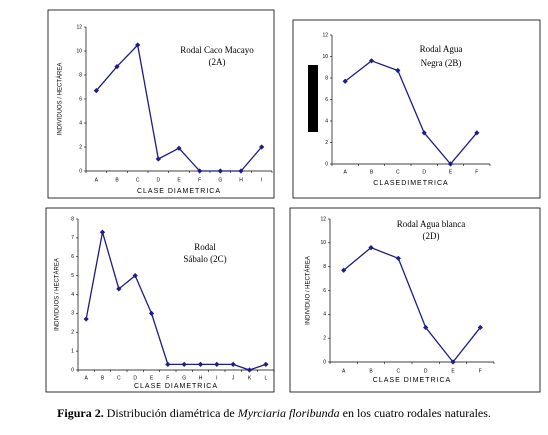  I want to click on x-axis-title: CLASE DIMETRICA, so click(412, 380).